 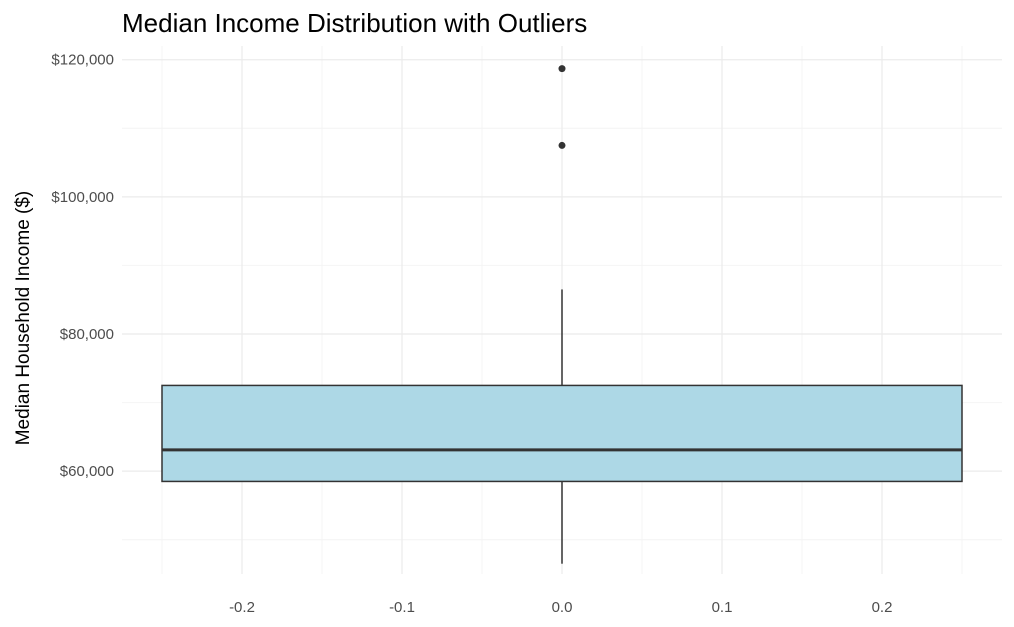 I want to click on y-axis-label: Median Household Income ($), so click(x=23, y=318).